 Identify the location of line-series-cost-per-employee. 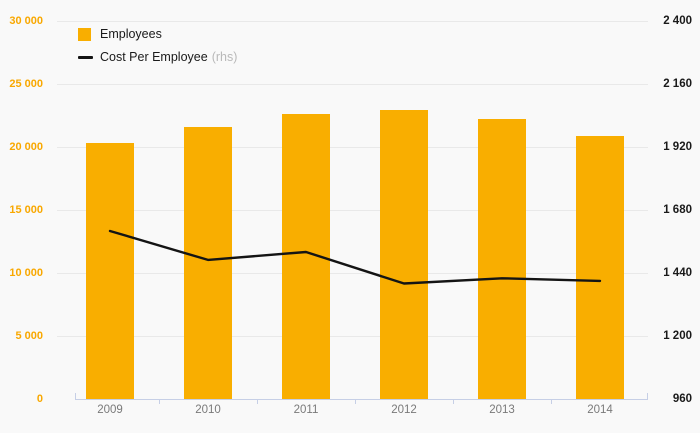
(355, 257).